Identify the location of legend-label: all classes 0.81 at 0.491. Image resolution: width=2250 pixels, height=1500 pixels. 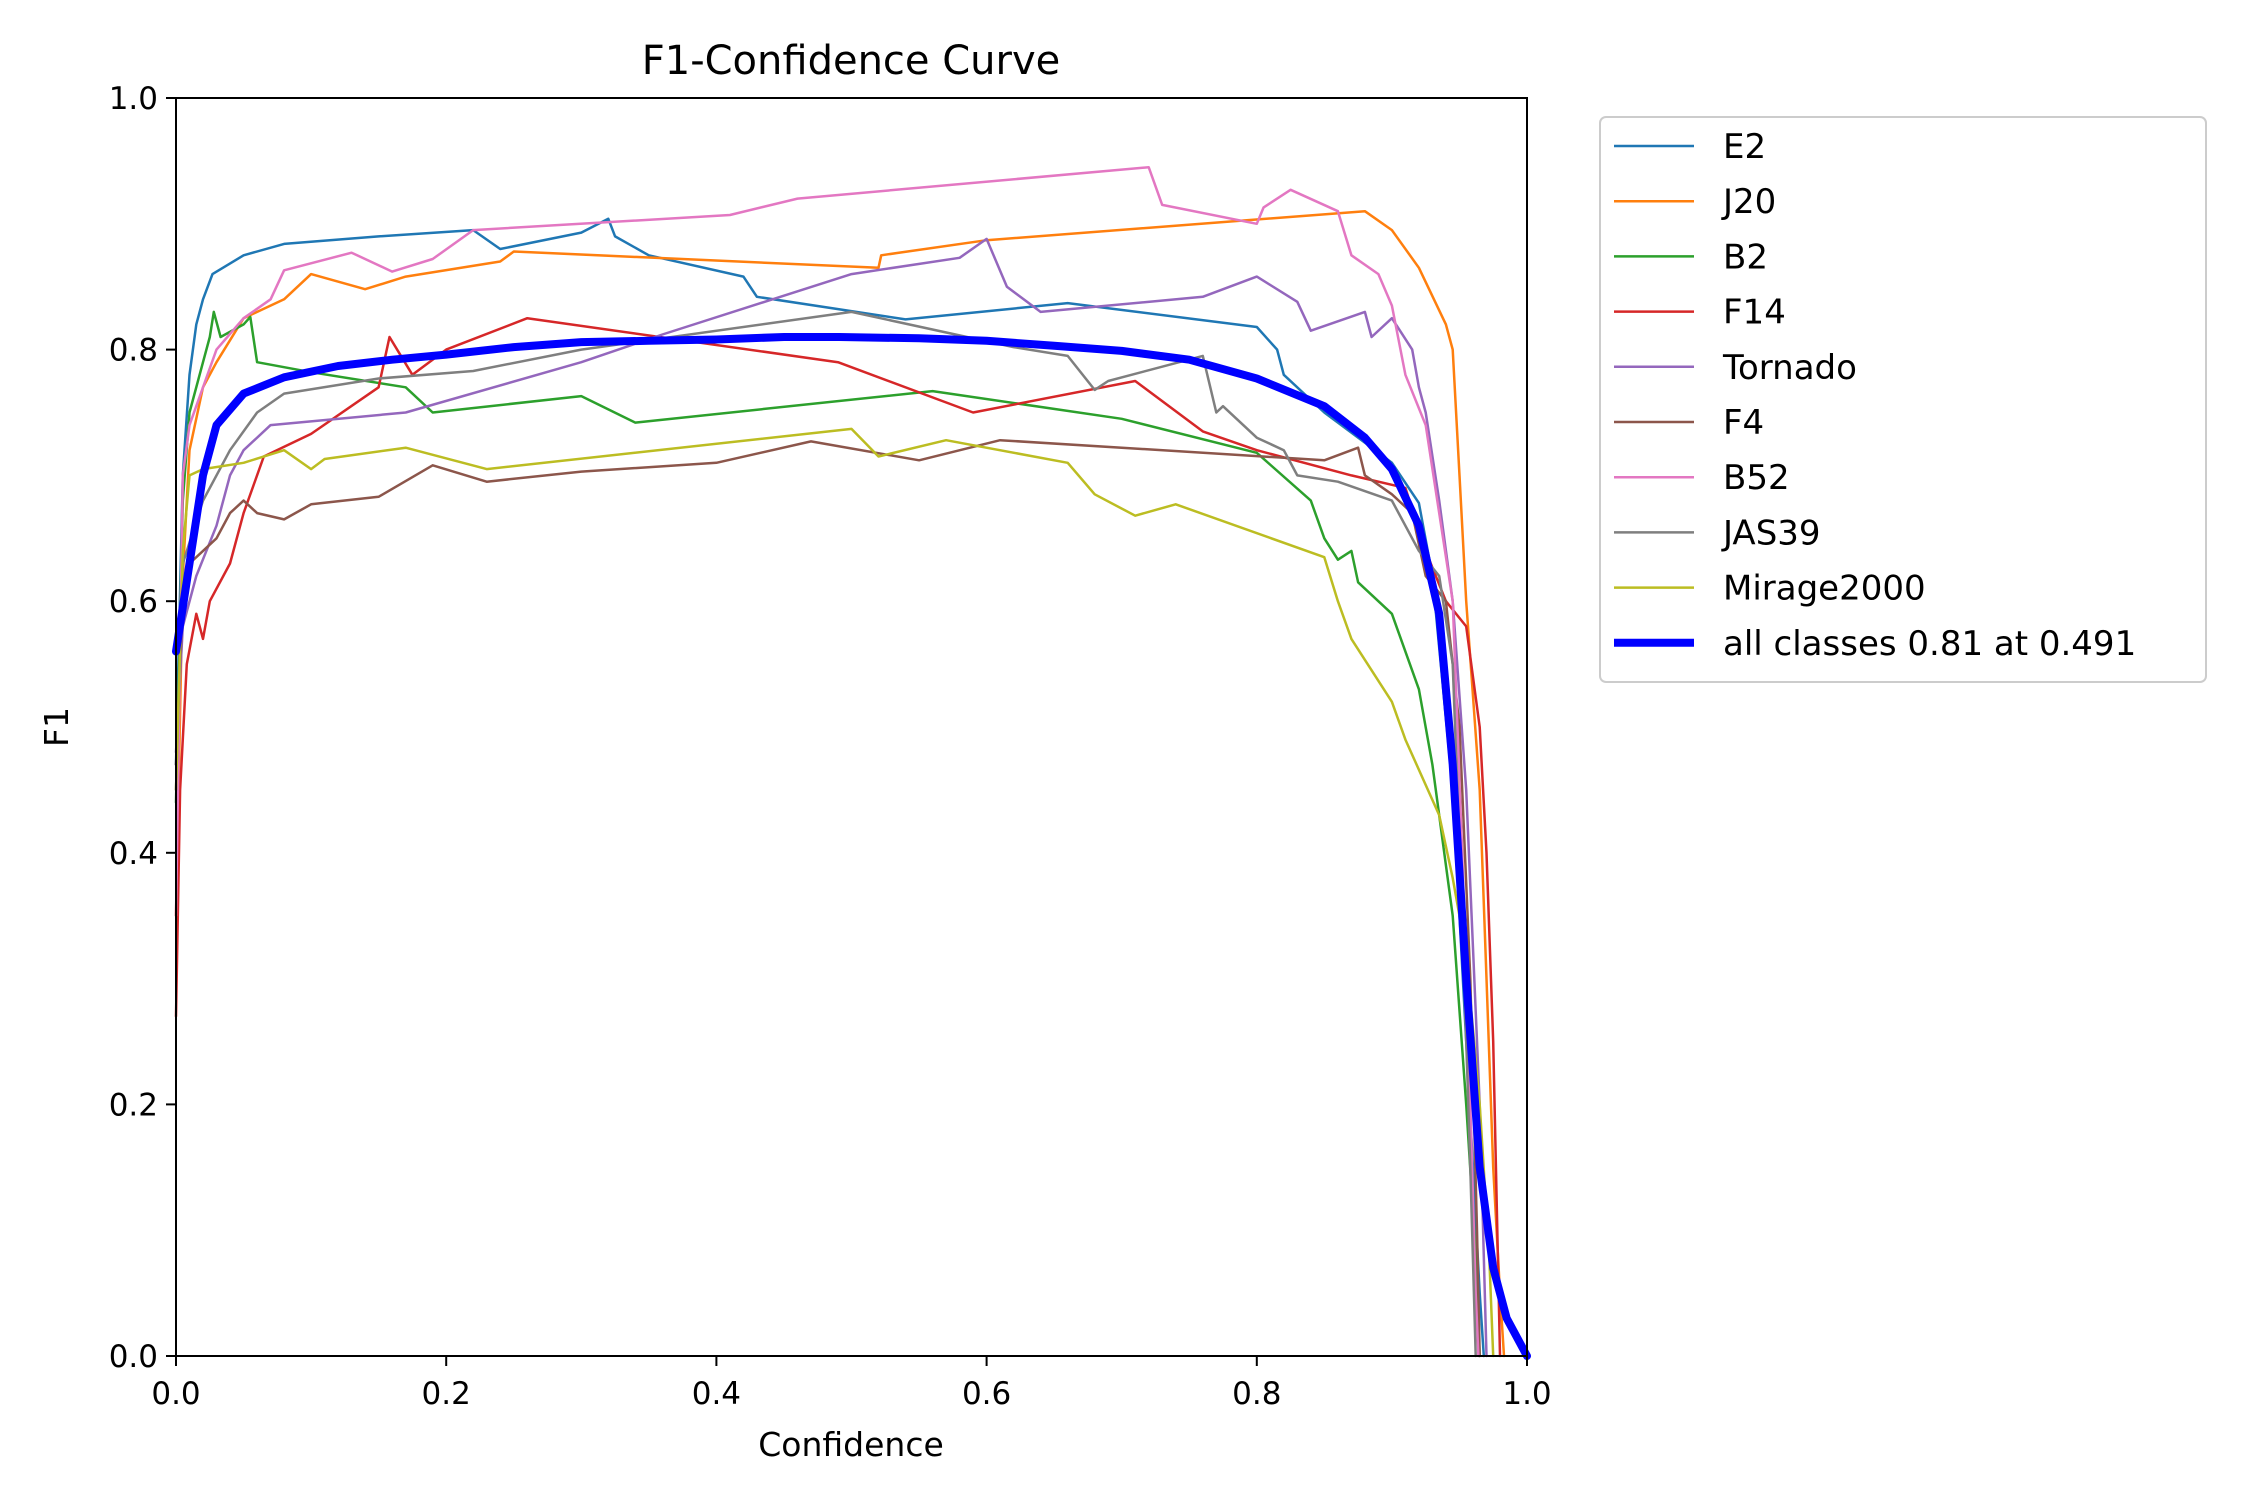
(1929, 644).